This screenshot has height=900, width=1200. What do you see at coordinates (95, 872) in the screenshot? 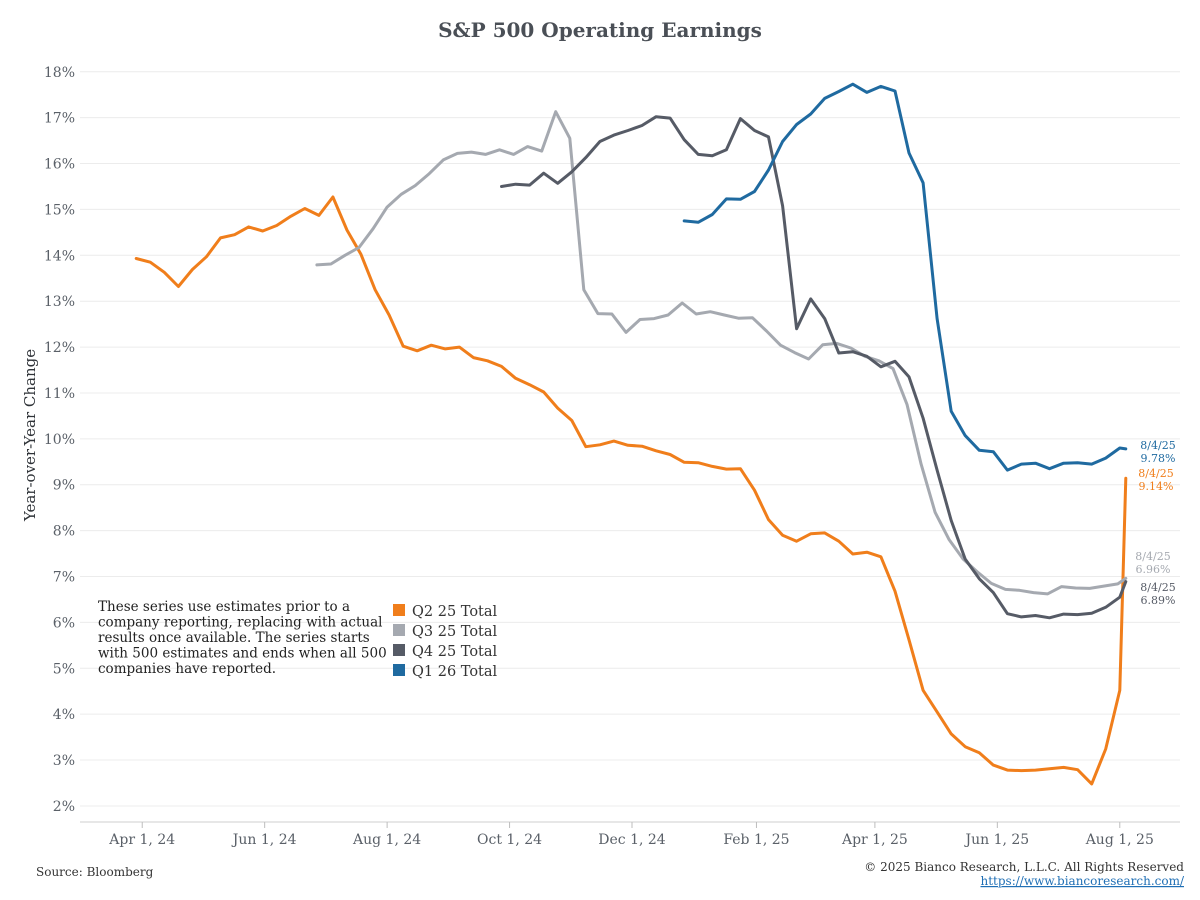
I see `source-note: Source: Bloomberg` at bounding box center [95, 872].